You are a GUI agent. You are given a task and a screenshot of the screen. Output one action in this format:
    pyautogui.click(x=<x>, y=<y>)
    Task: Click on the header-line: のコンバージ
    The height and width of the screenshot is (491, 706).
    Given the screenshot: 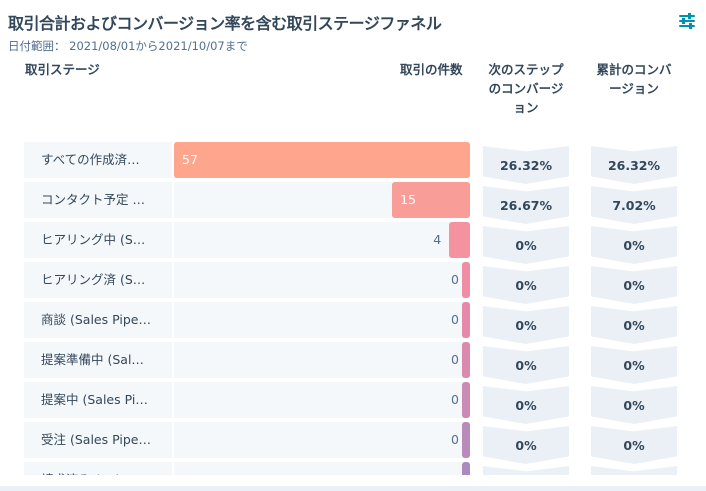 What is the action you would take?
    pyautogui.click(x=526, y=88)
    